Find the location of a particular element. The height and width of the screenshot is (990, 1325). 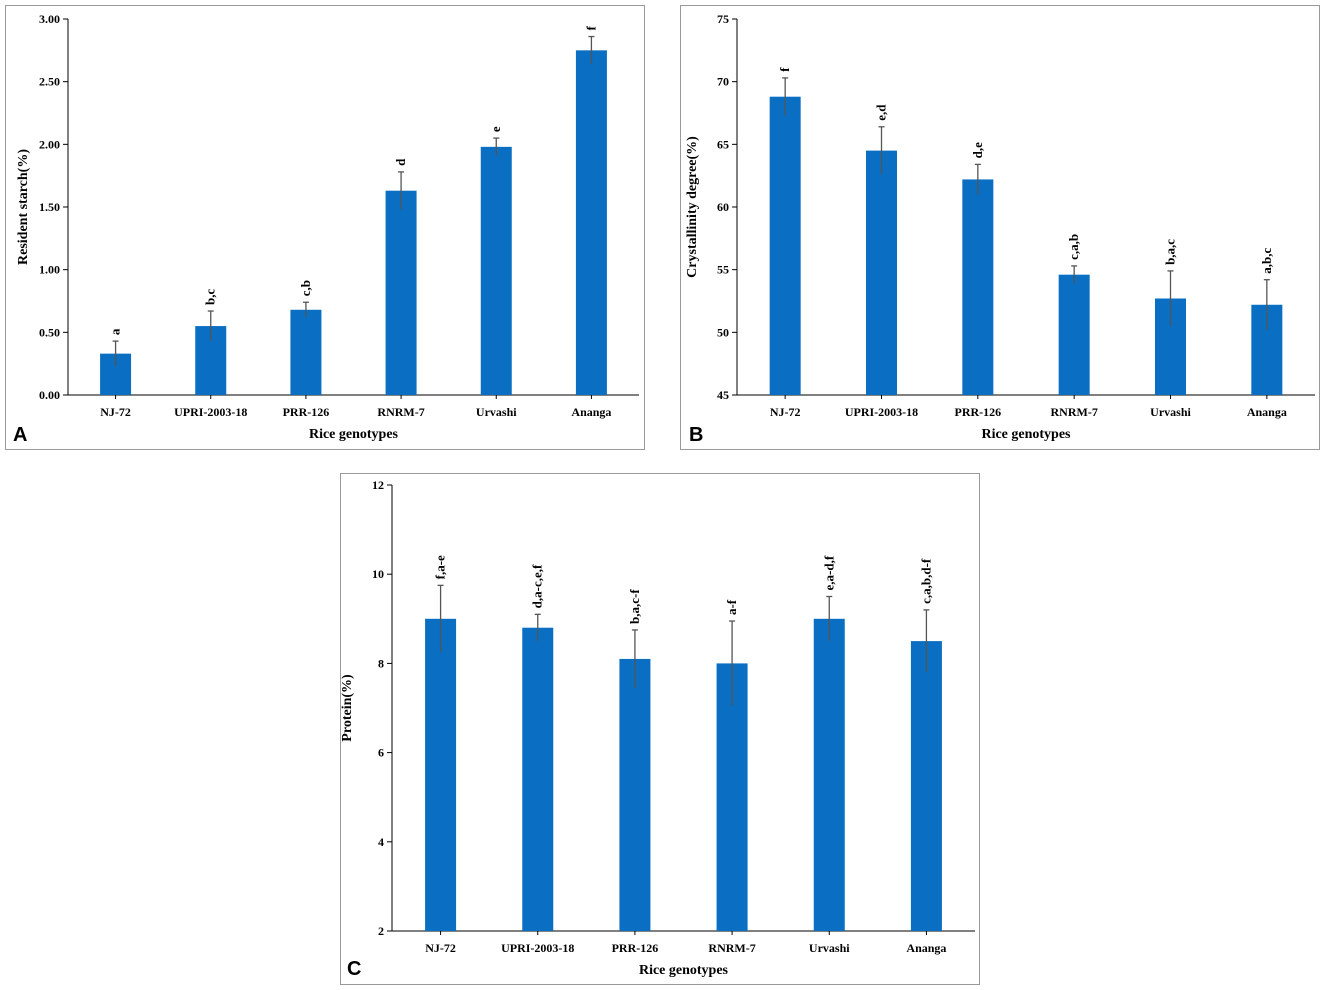

significance-letter: d,a-c,e,f is located at coordinates (537, 586).